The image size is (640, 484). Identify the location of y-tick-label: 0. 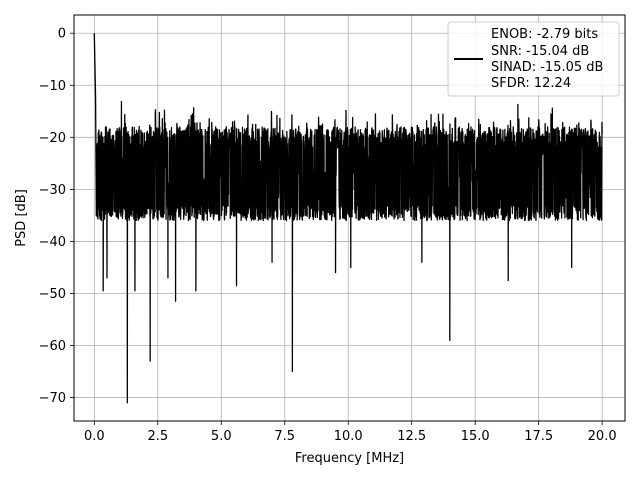
(62, 34).